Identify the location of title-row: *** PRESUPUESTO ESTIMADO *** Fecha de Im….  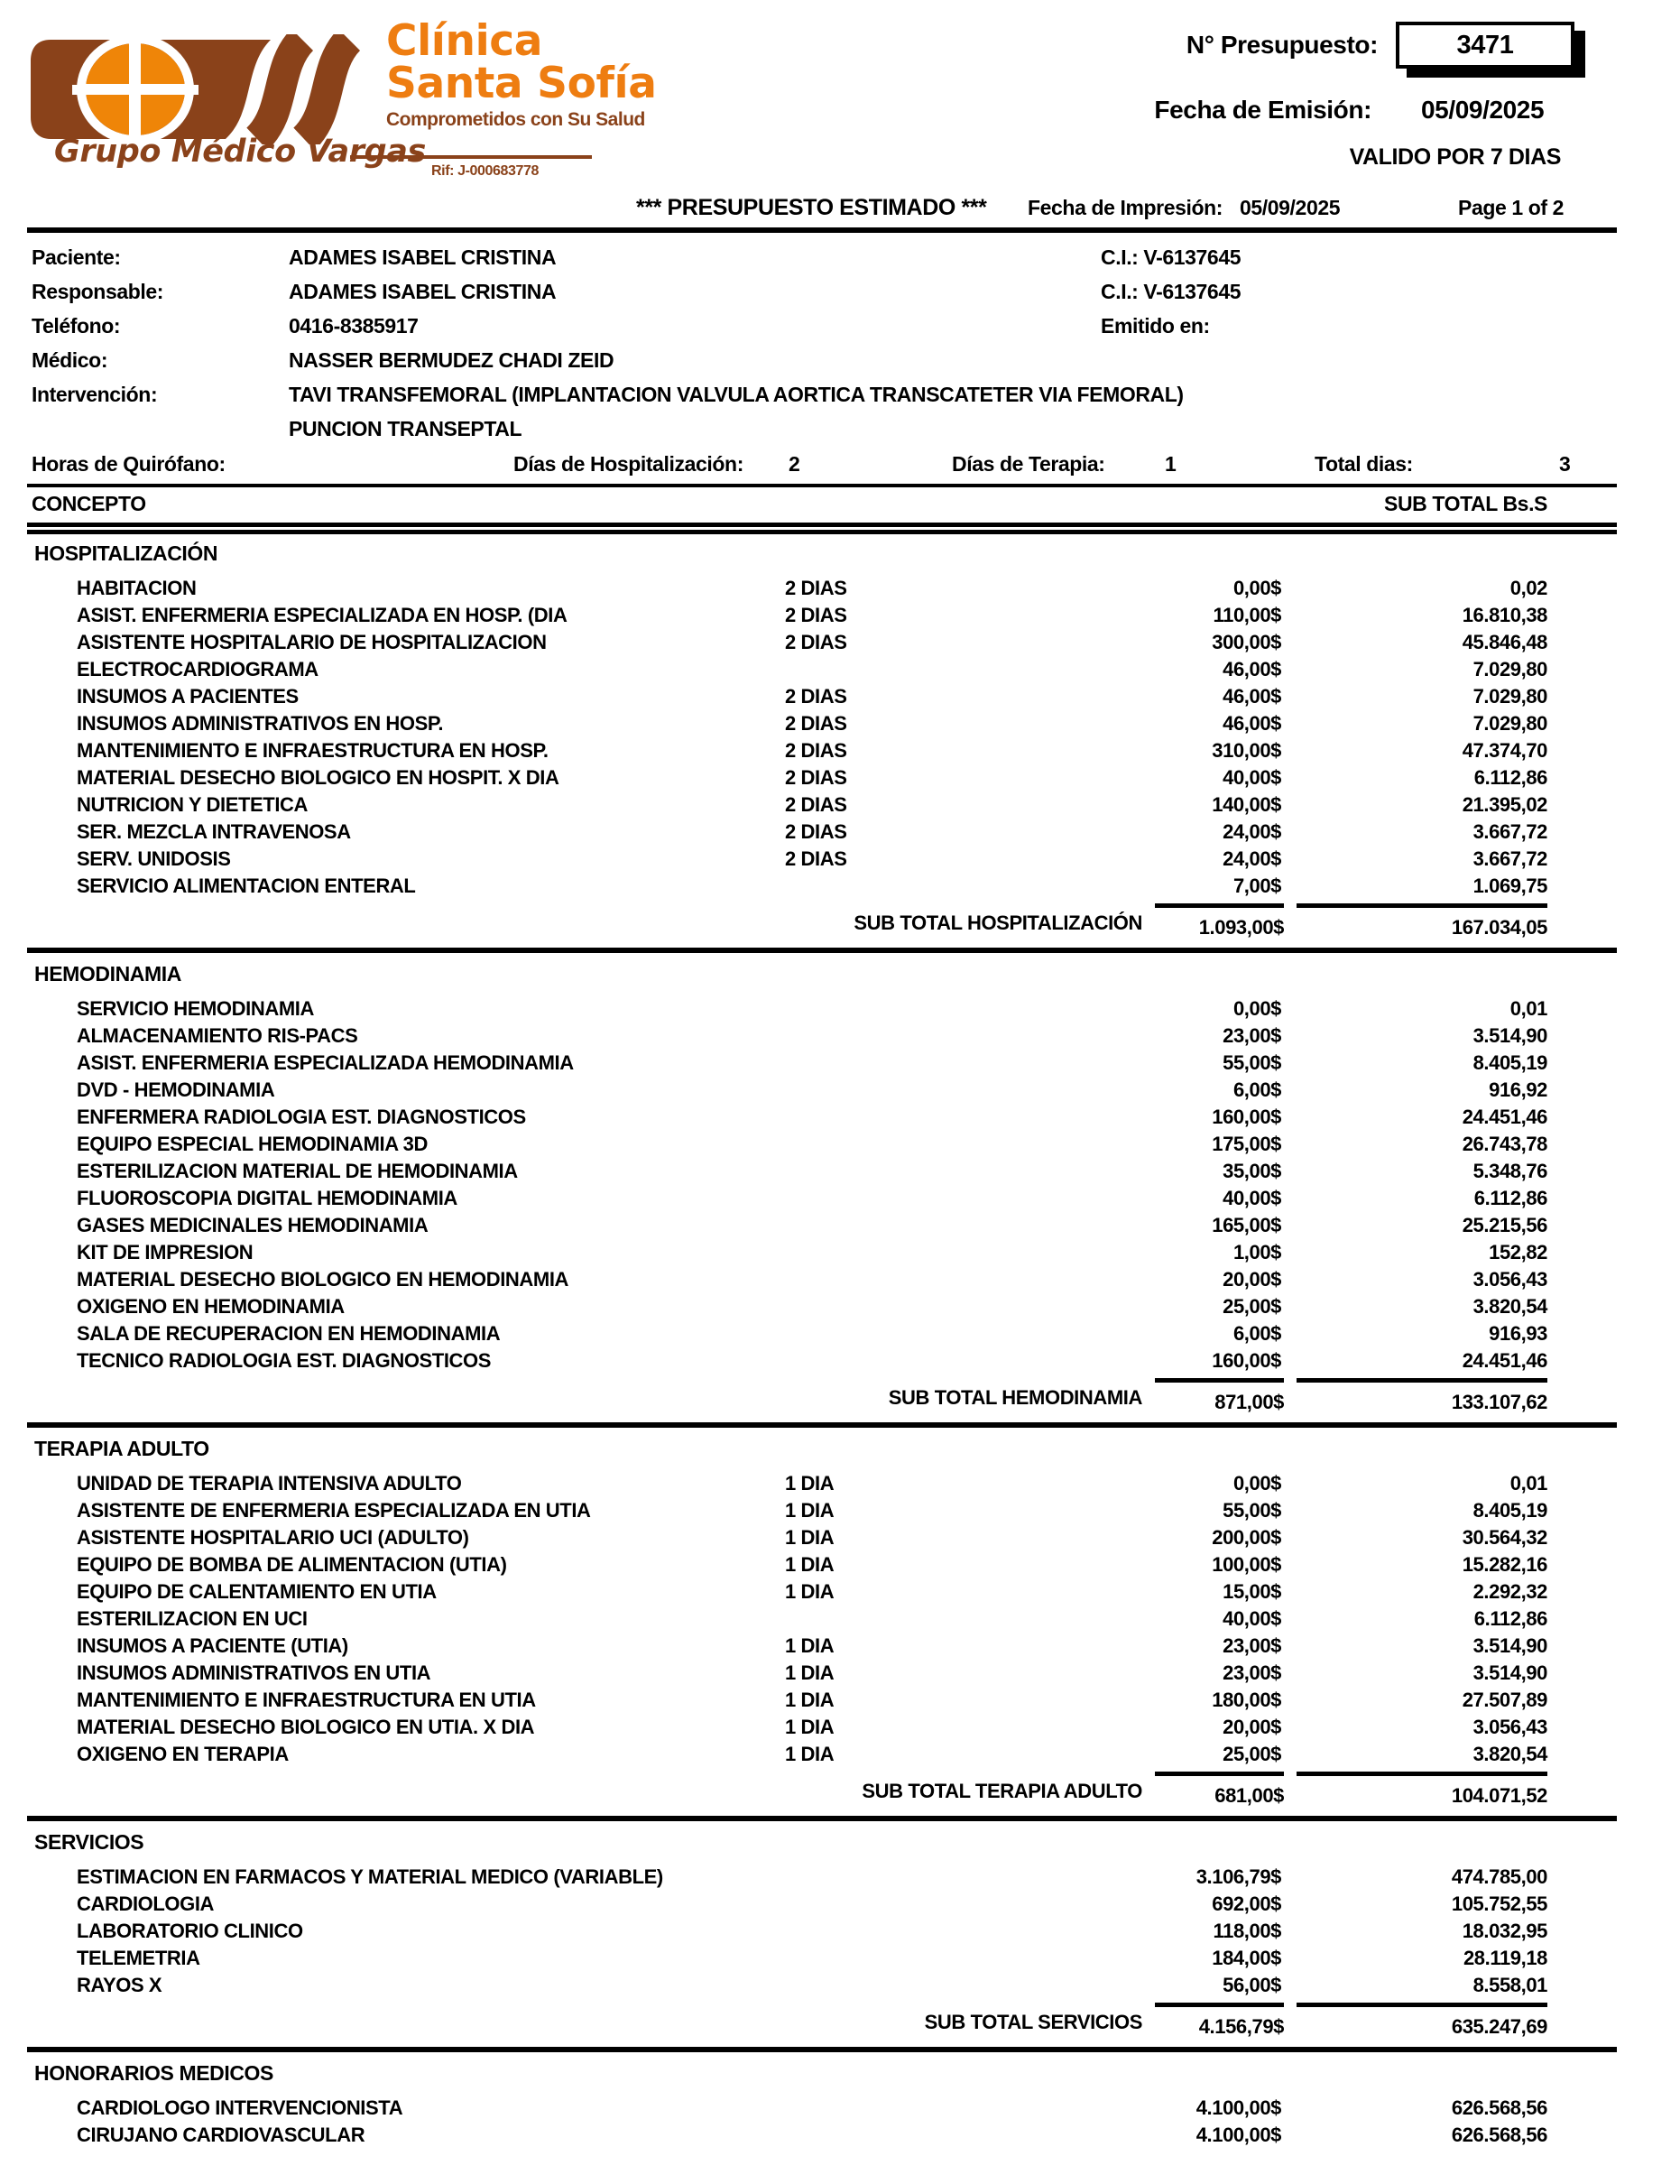
(840, 208).